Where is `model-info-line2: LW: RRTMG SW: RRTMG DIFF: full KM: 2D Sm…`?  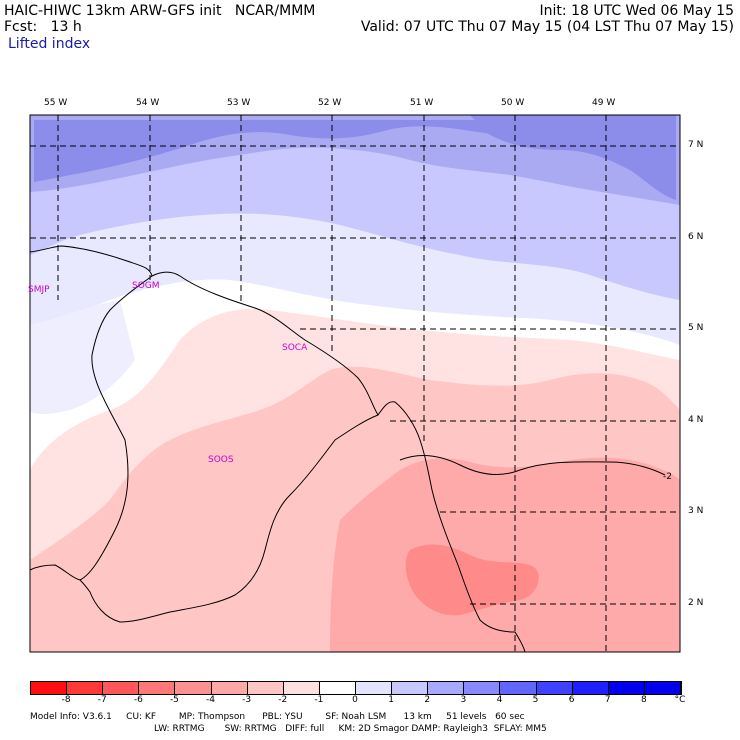 model-info-line2: LW: RRTMG SW: RRTMG DIFF: full KM: 2D Sm… is located at coordinates (350, 729).